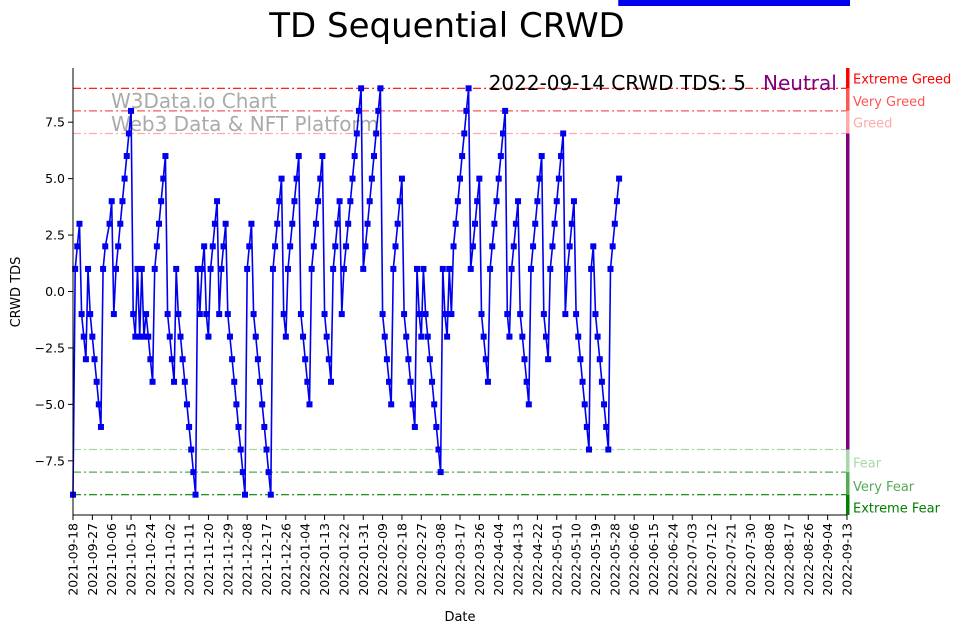 The height and width of the screenshot is (633, 967). What do you see at coordinates (446, 26) in the screenshot?
I see `chart-title: TD Sequential CRWD` at bounding box center [446, 26].